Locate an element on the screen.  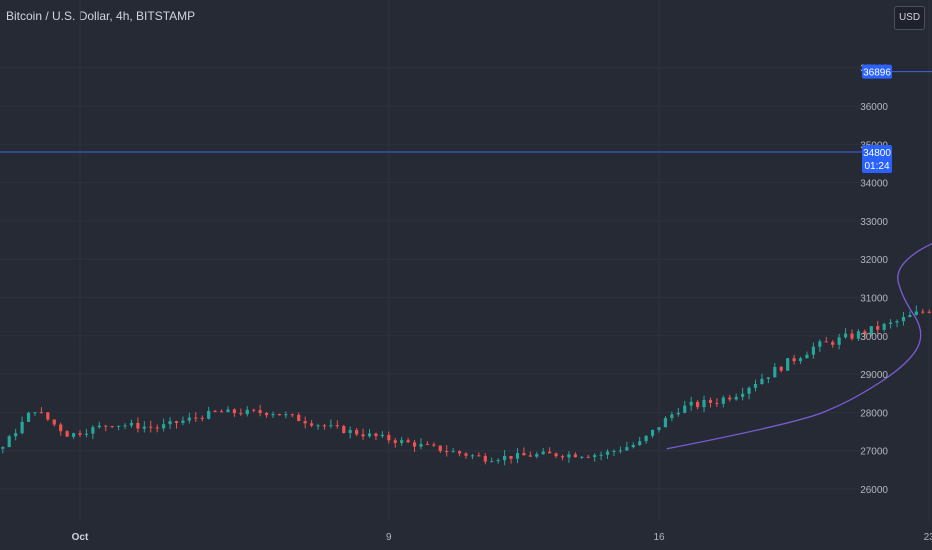
target-price-badge is located at coordinates (877, 71).